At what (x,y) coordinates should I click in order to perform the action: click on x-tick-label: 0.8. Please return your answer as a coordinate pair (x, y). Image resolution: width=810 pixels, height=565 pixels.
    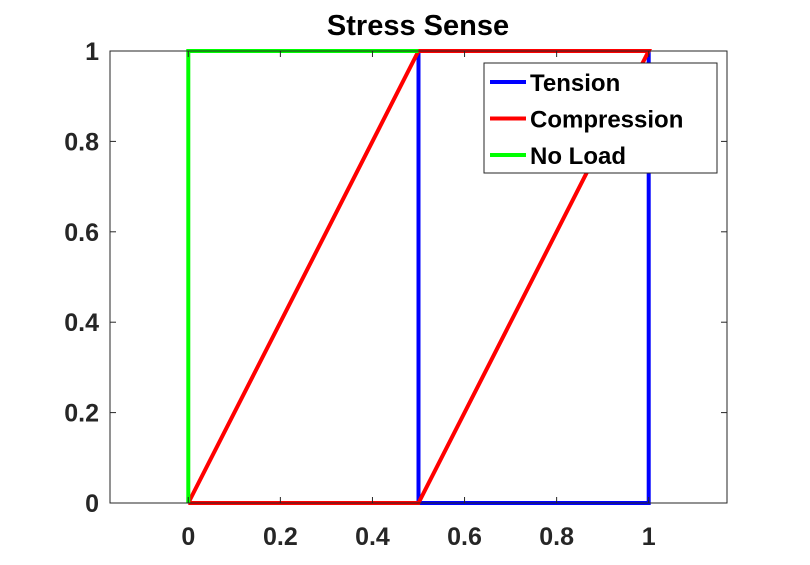
    Looking at the image, I should click on (556, 537).